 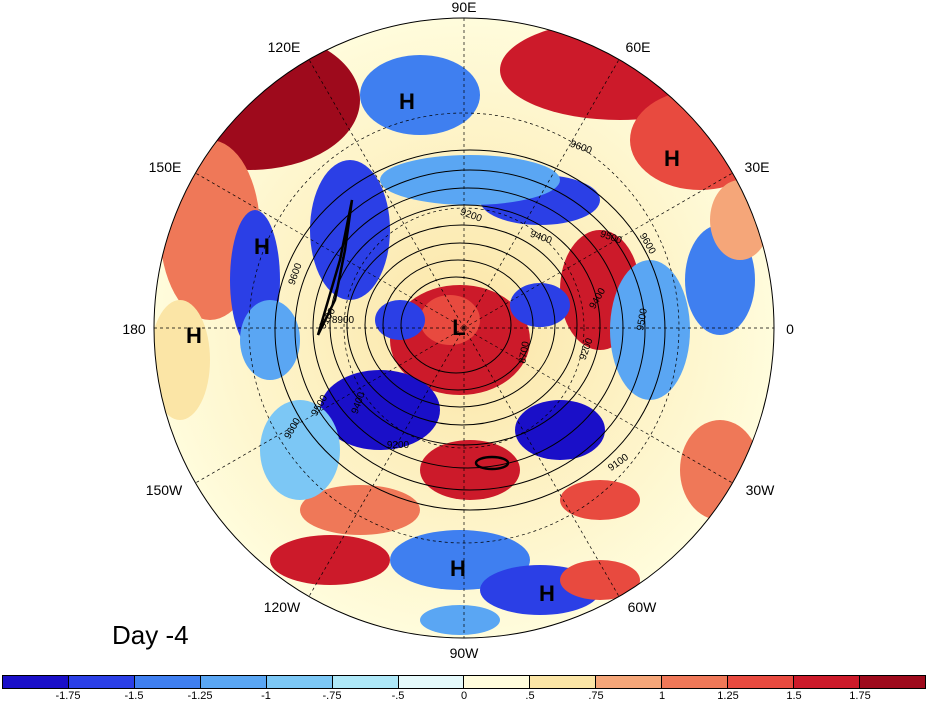 I want to click on colorbar-tick-label: -.75, so click(x=332, y=696).